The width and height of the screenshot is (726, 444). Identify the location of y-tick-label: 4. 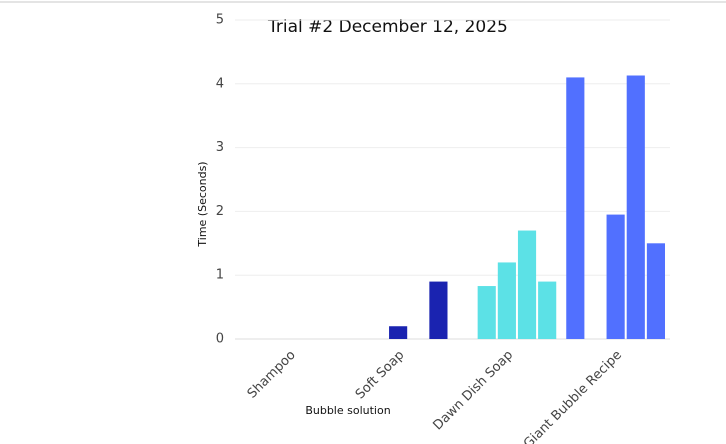
(220, 83).